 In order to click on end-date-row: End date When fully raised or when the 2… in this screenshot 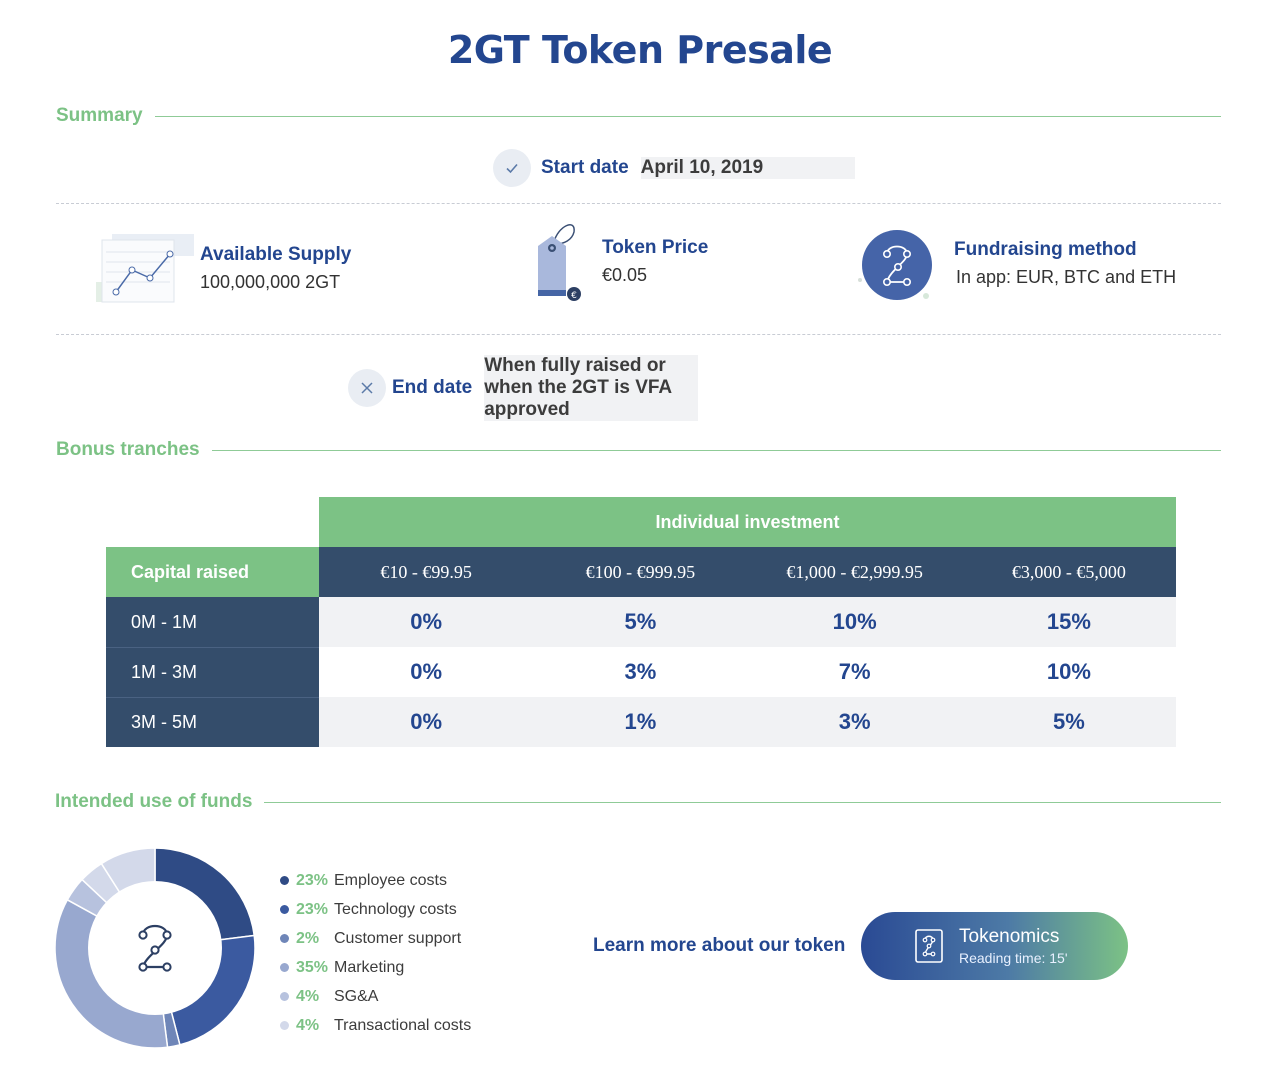, I will do `click(523, 388)`.